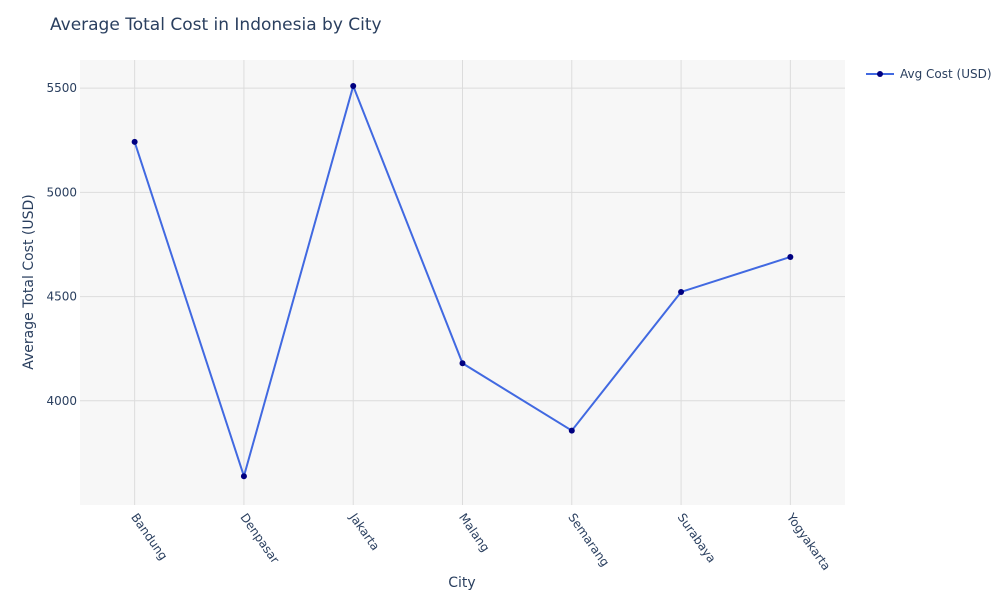  I want to click on y-axis-title: Average Total Cost (USD), so click(29, 282).